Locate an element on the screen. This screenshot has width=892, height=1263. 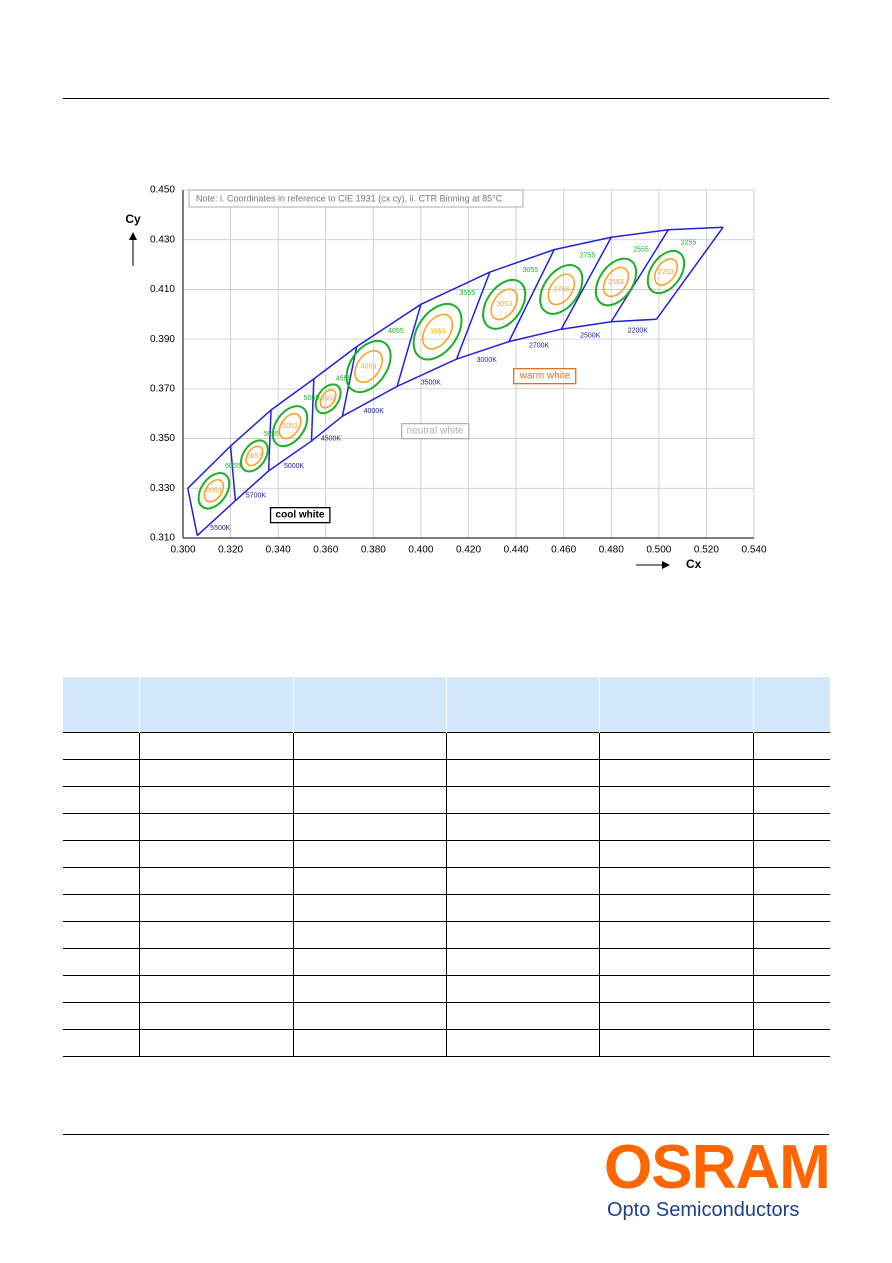
x-tick-label: 0.300 is located at coordinates (182, 550).